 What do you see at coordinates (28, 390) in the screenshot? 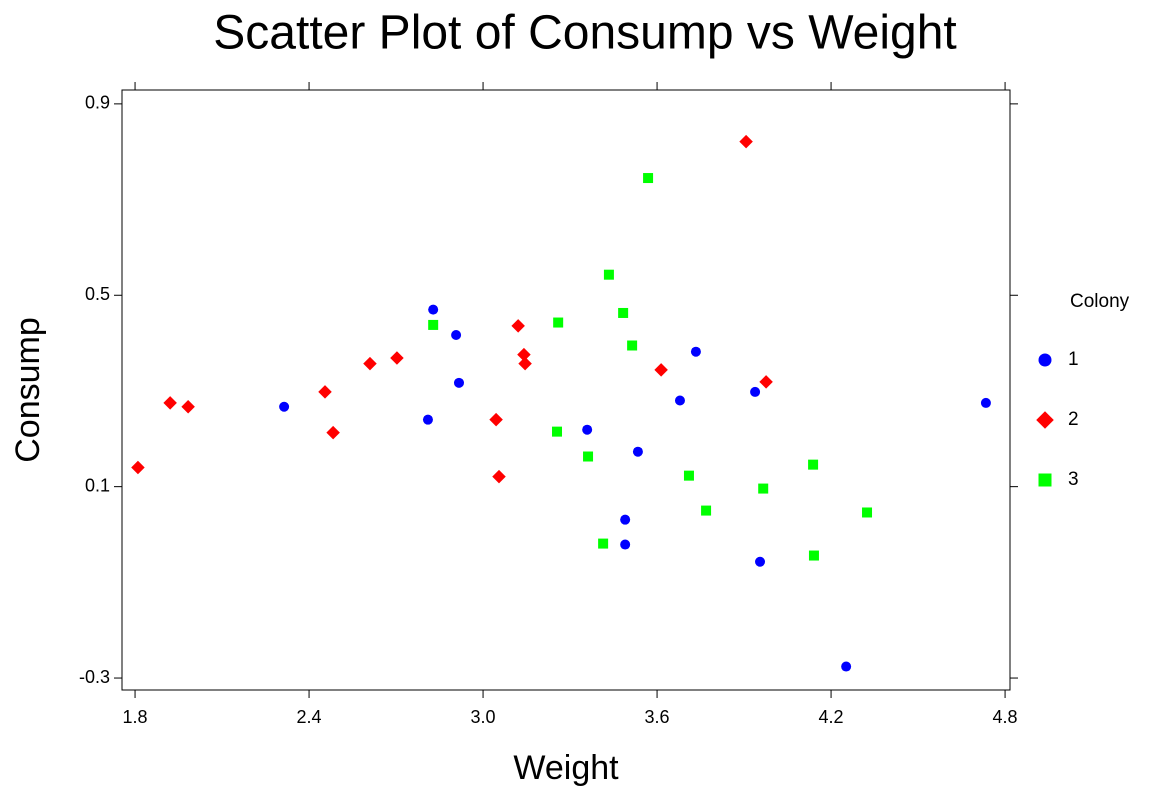
I see `y-axis-title: Consump` at bounding box center [28, 390].